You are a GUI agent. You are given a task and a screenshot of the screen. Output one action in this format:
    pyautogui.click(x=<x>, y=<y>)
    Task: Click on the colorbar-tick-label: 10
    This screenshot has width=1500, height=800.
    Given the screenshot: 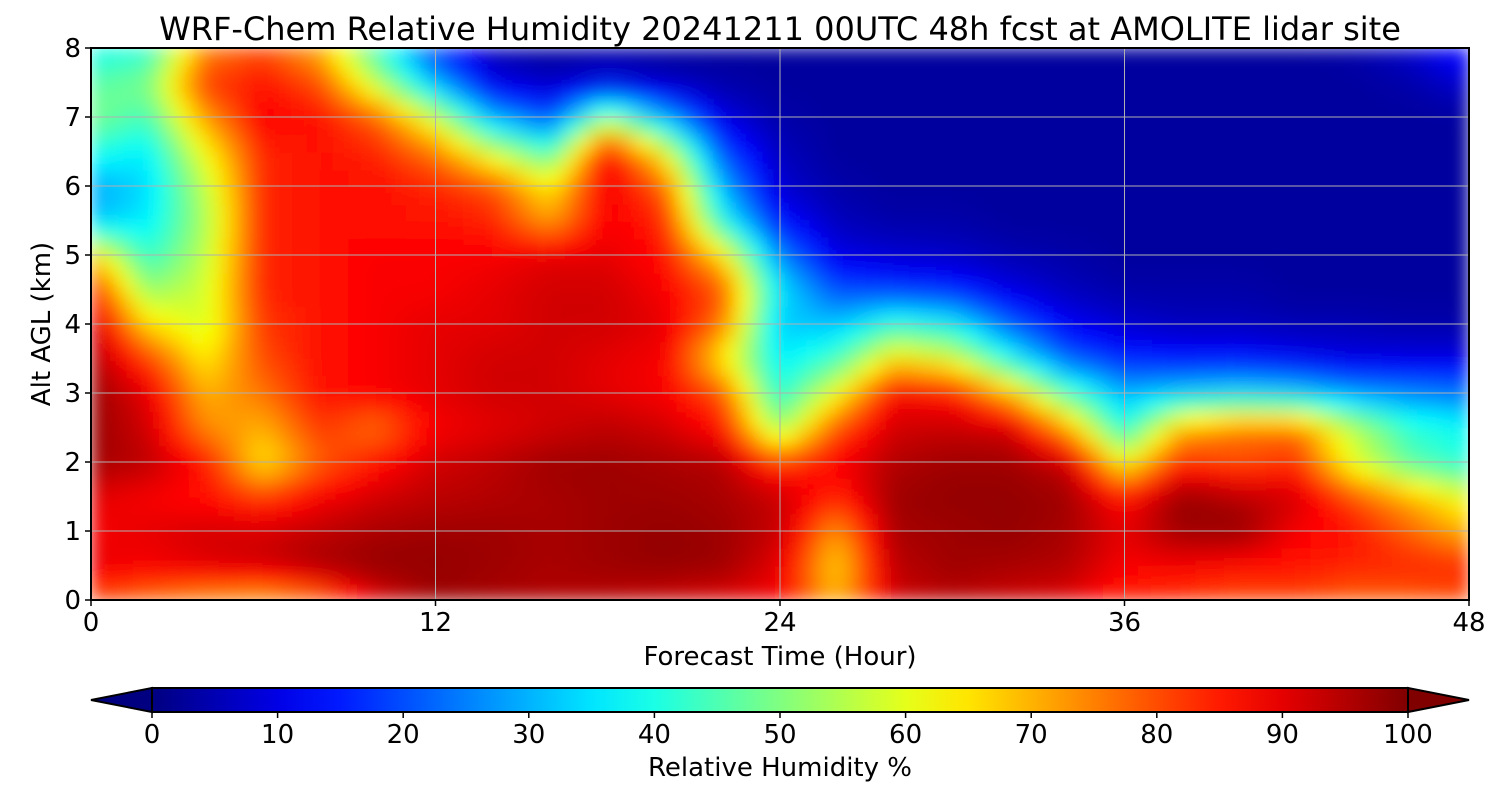 What is the action you would take?
    pyautogui.click(x=277, y=735)
    